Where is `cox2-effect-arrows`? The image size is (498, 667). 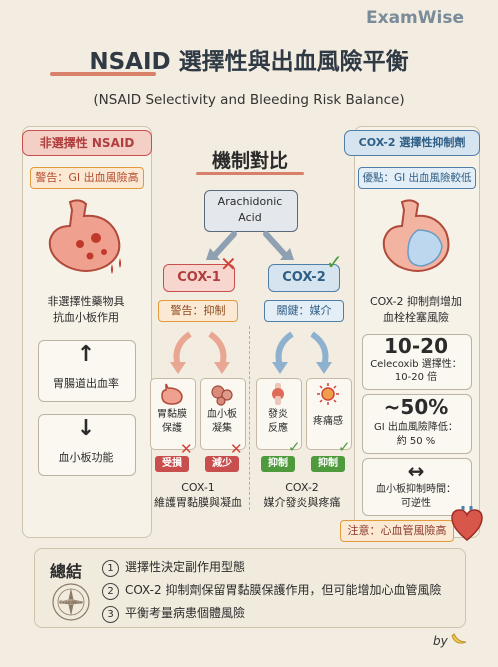 cox2-effect-arrows is located at coordinates (302, 352).